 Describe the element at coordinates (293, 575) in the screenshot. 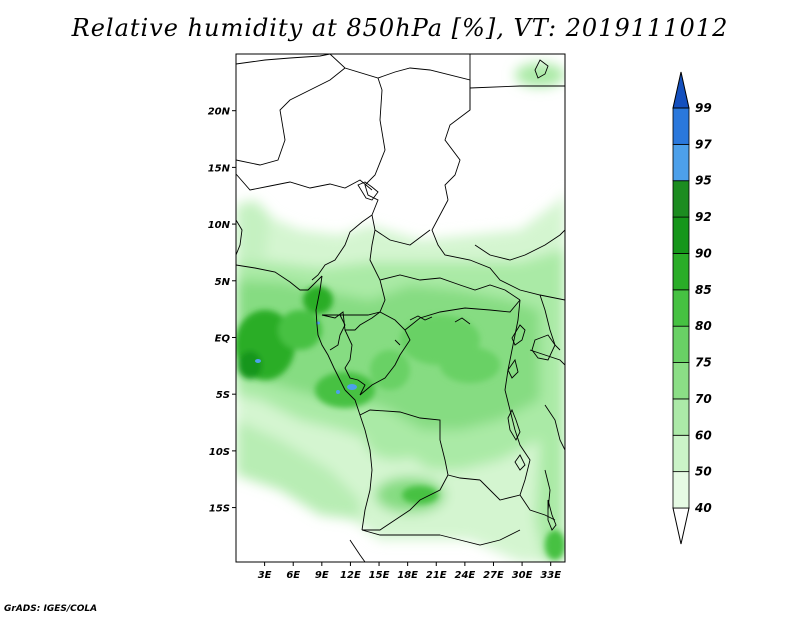

I see `lon-tick-label: 6E` at that location.